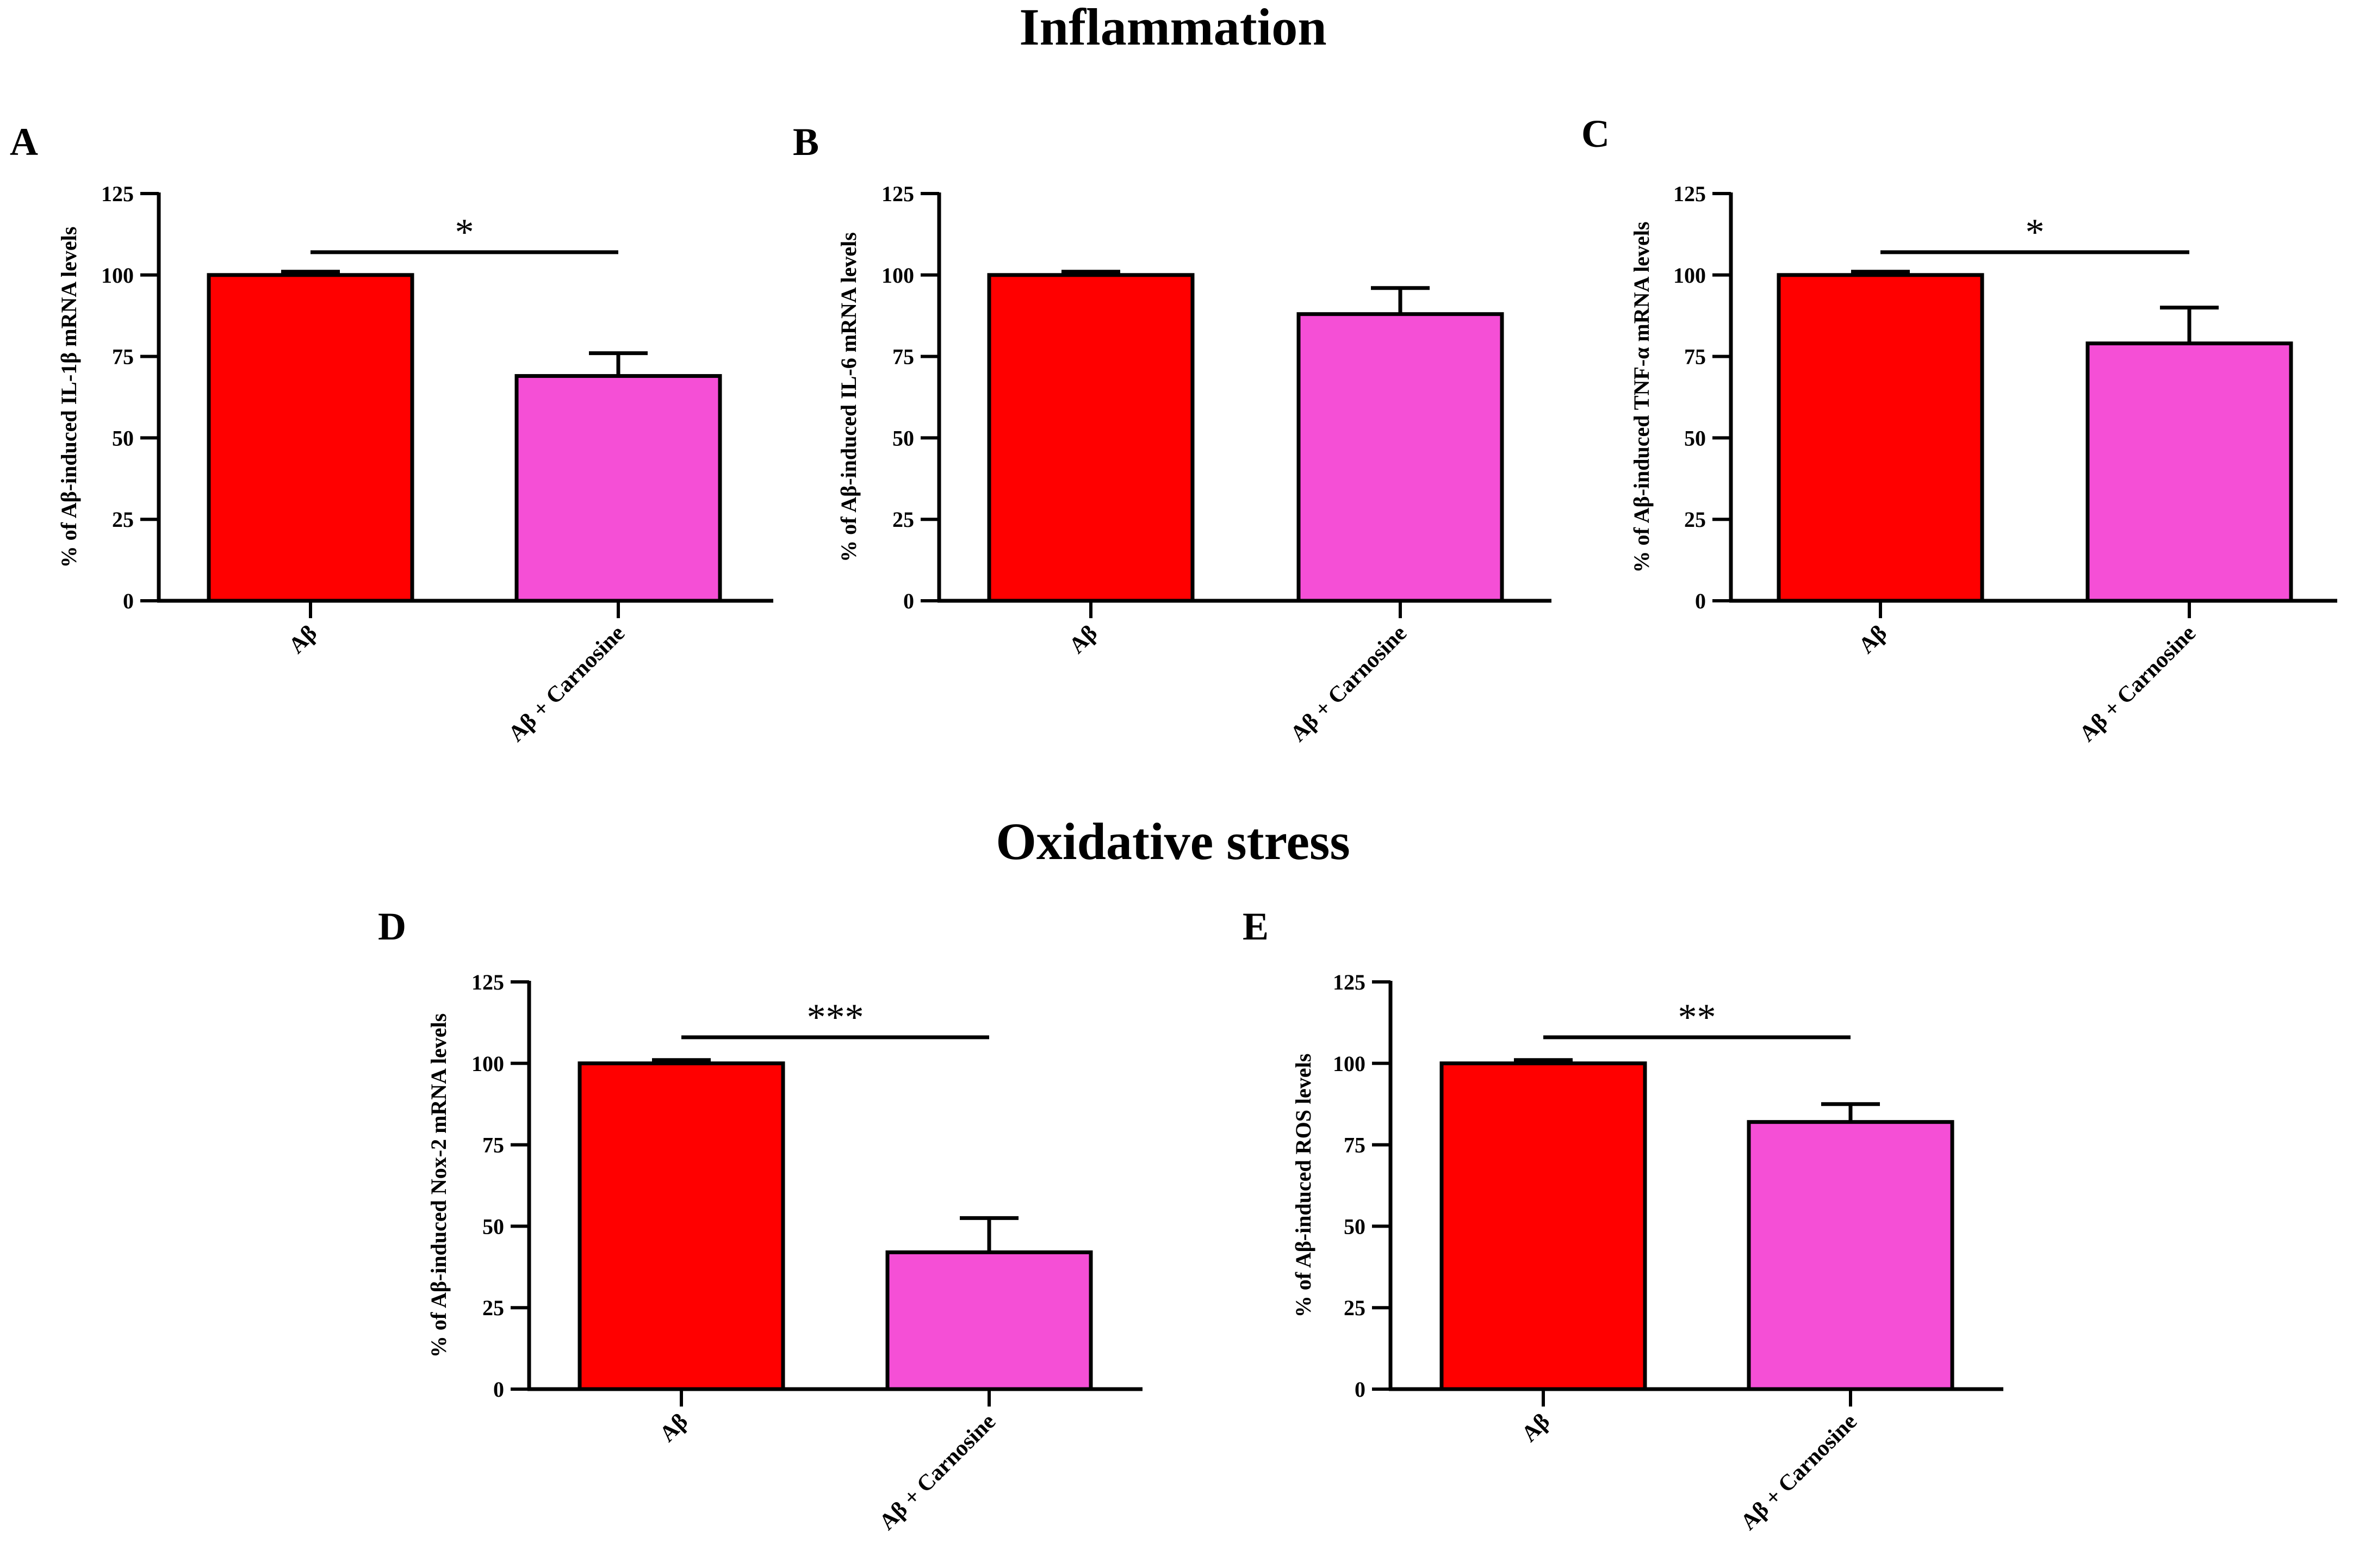  Describe the element at coordinates (1641, 397) in the screenshot. I see `y-axis-label: % of Aβ-induced TNF-α mRNA levels` at that location.